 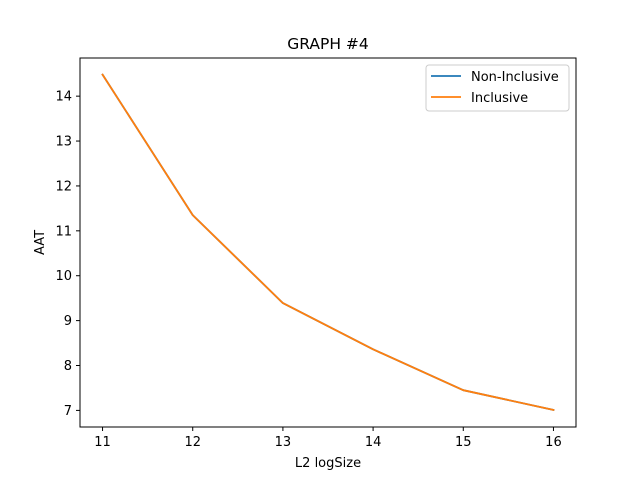 What do you see at coordinates (40, 242) in the screenshot?
I see `y-axis-label: AAT` at bounding box center [40, 242].